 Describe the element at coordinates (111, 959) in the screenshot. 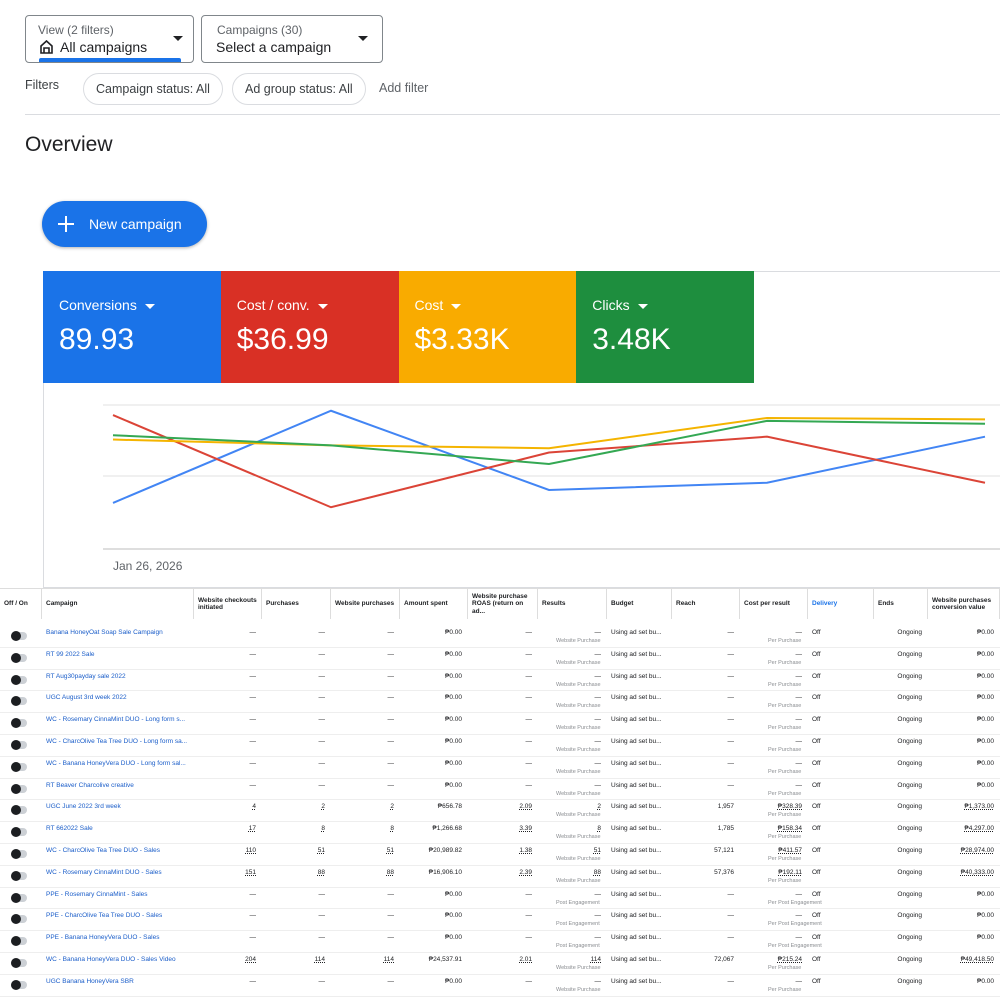

I see `campaign-name: WC - Banana HoneyVera DUO - Sales Video` at that location.